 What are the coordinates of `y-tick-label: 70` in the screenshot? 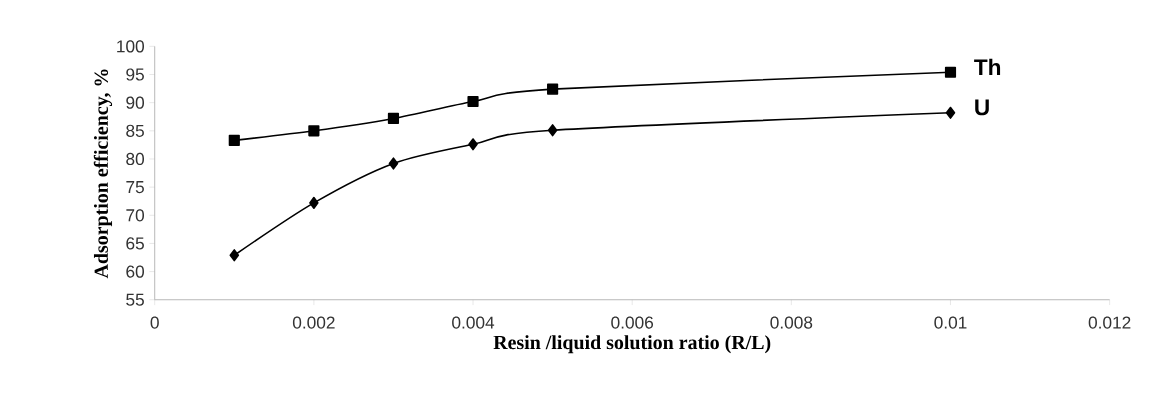 It's located at (135, 215).